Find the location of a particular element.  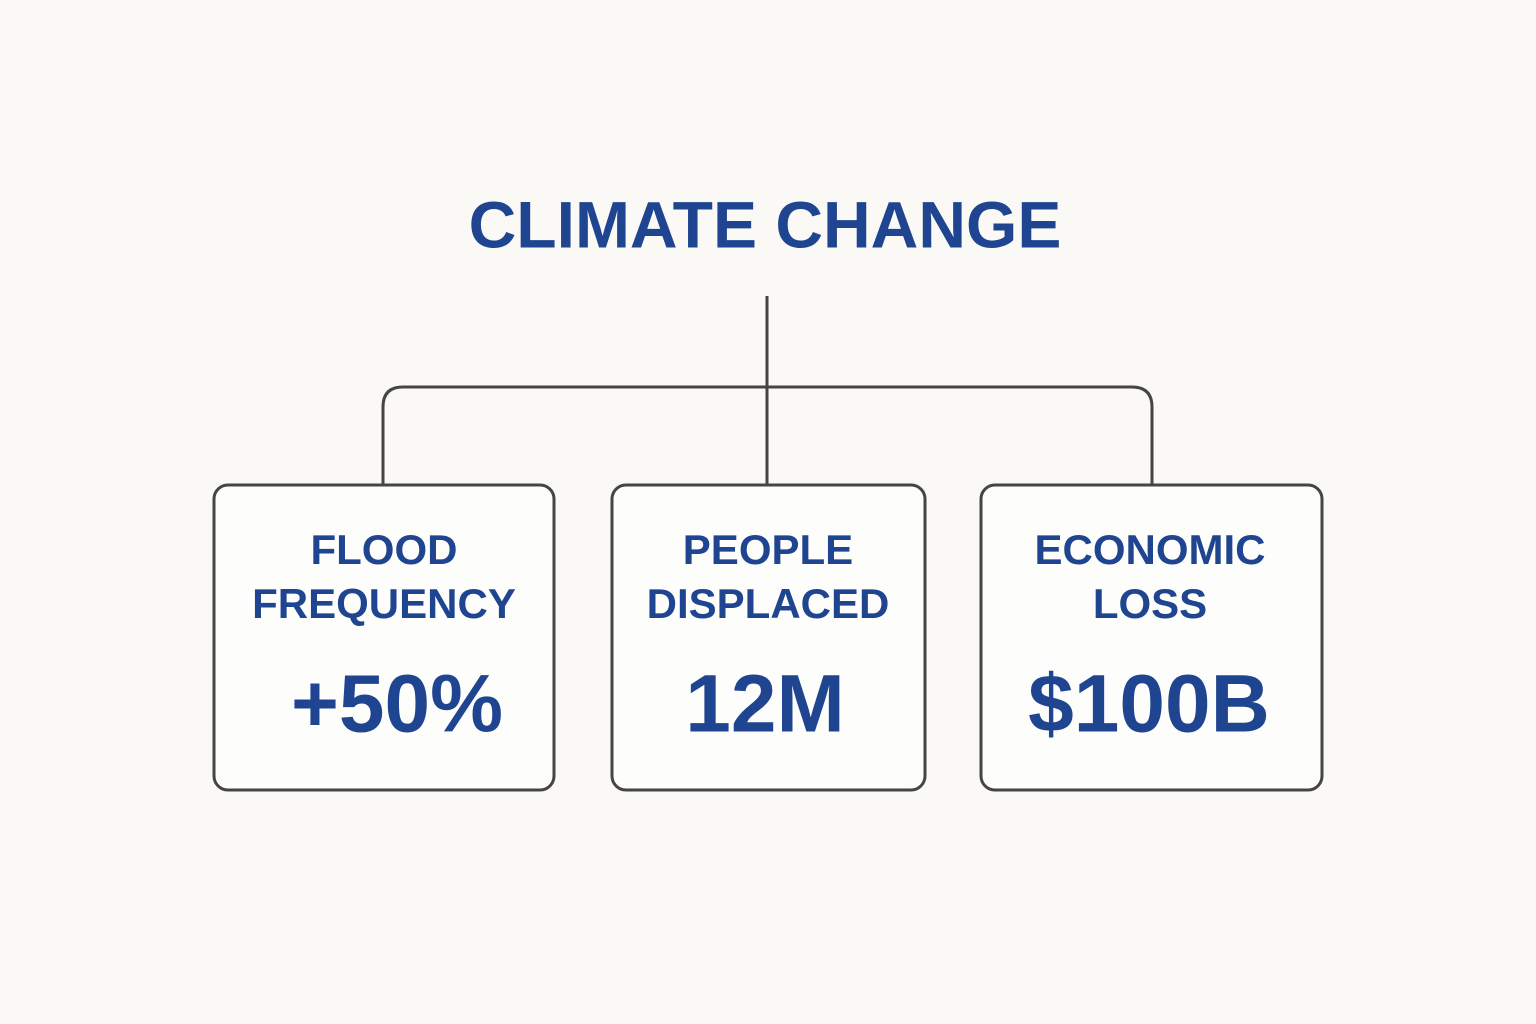

node-value: $100B is located at coordinates (1149, 704).